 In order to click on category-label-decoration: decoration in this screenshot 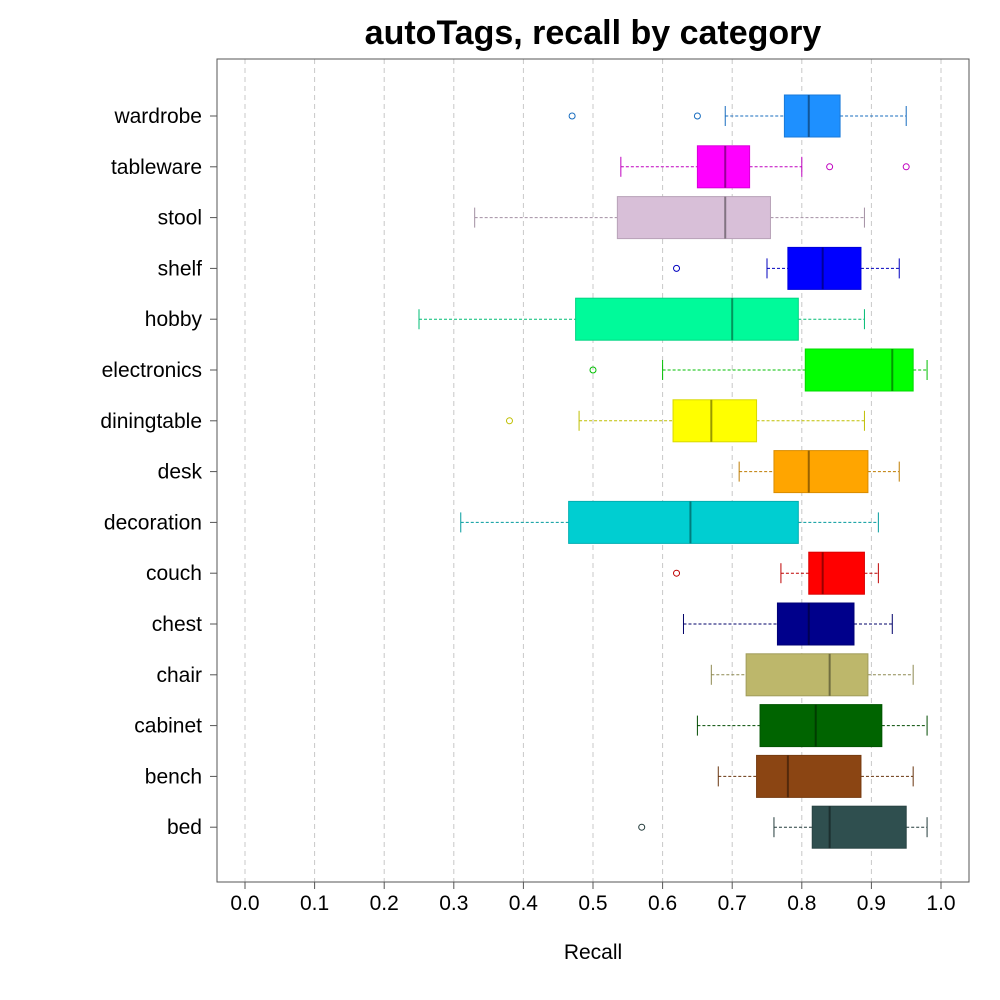, I will do `click(153, 522)`.